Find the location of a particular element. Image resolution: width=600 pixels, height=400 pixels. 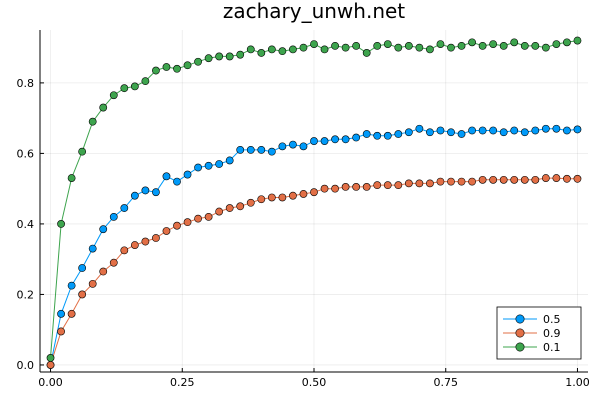

y-tick-label: 0.4 is located at coordinates (26, 224).